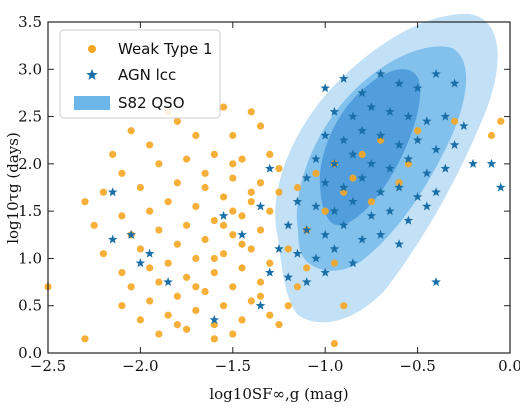 The height and width of the screenshot is (413, 520). Describe the element at coordinates (140, 366) in the screenshot. I see `x-tick-label: −2.0` at that location.